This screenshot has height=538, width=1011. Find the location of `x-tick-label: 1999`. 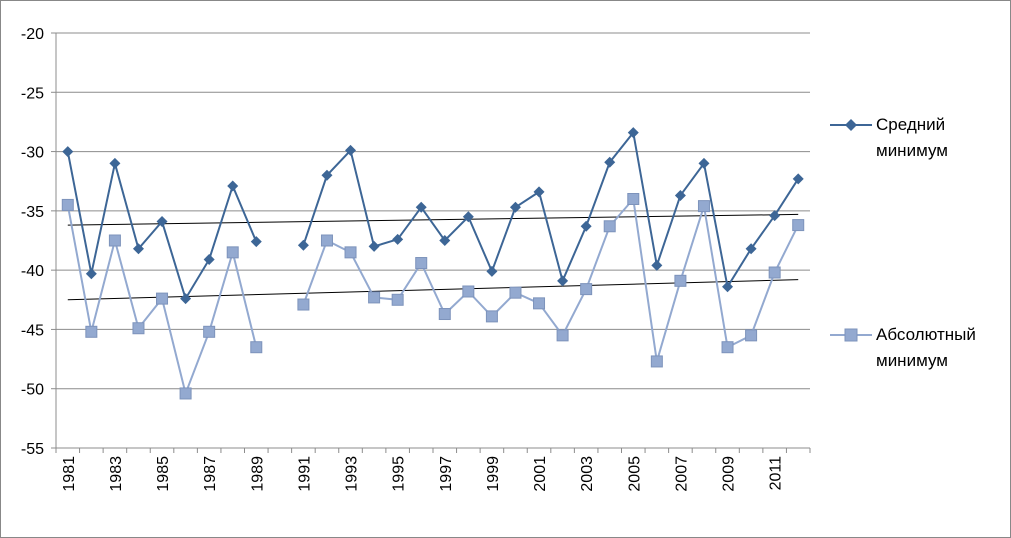

x-tick-label: 1999 is located at coordinates (493, 474).